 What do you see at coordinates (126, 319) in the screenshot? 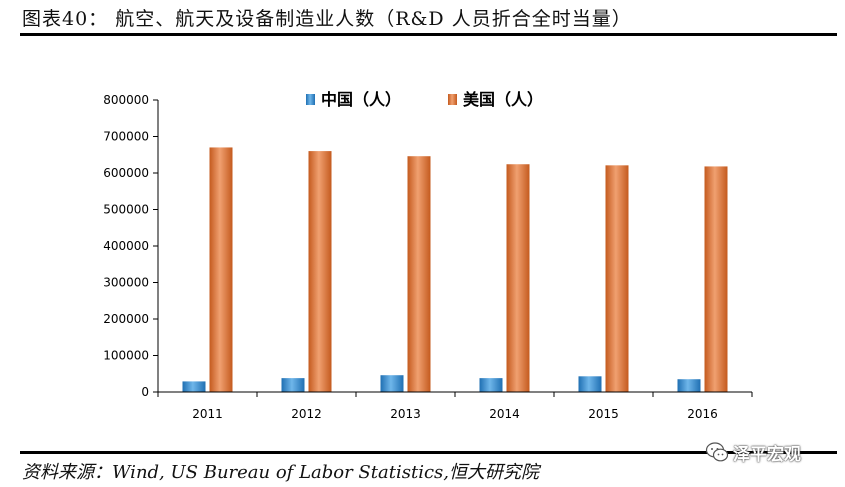
I see `y-tick-label: 200000` at bounding box center [126, 319].